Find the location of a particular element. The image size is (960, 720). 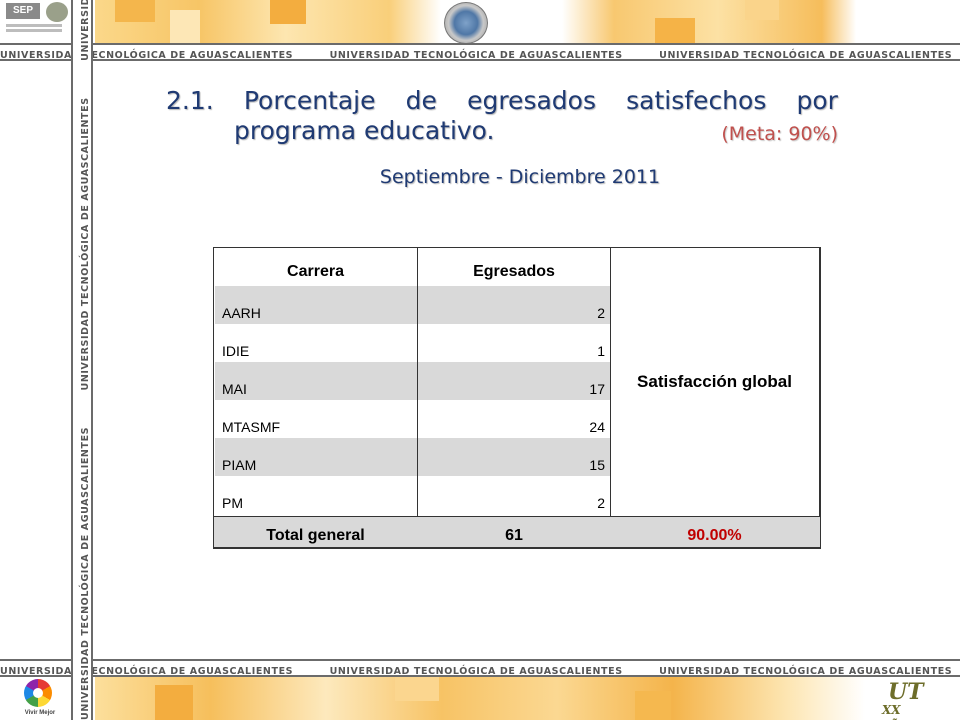

eagle-icon is located at coordinates (57, 12).